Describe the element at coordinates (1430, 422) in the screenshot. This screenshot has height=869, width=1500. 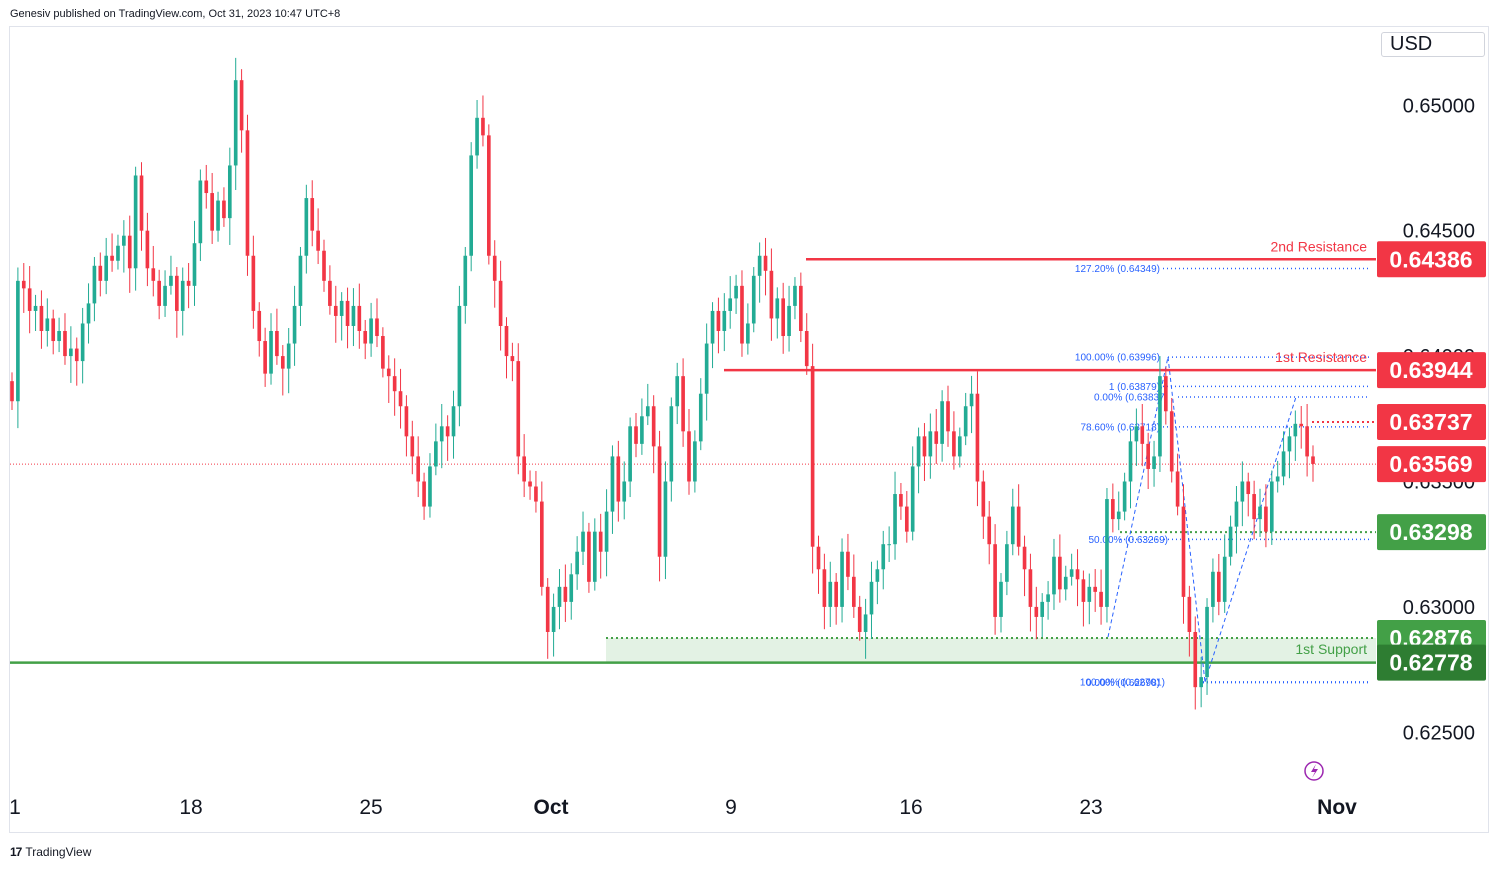
I see `price-tag-text: 0.63737` at that location.